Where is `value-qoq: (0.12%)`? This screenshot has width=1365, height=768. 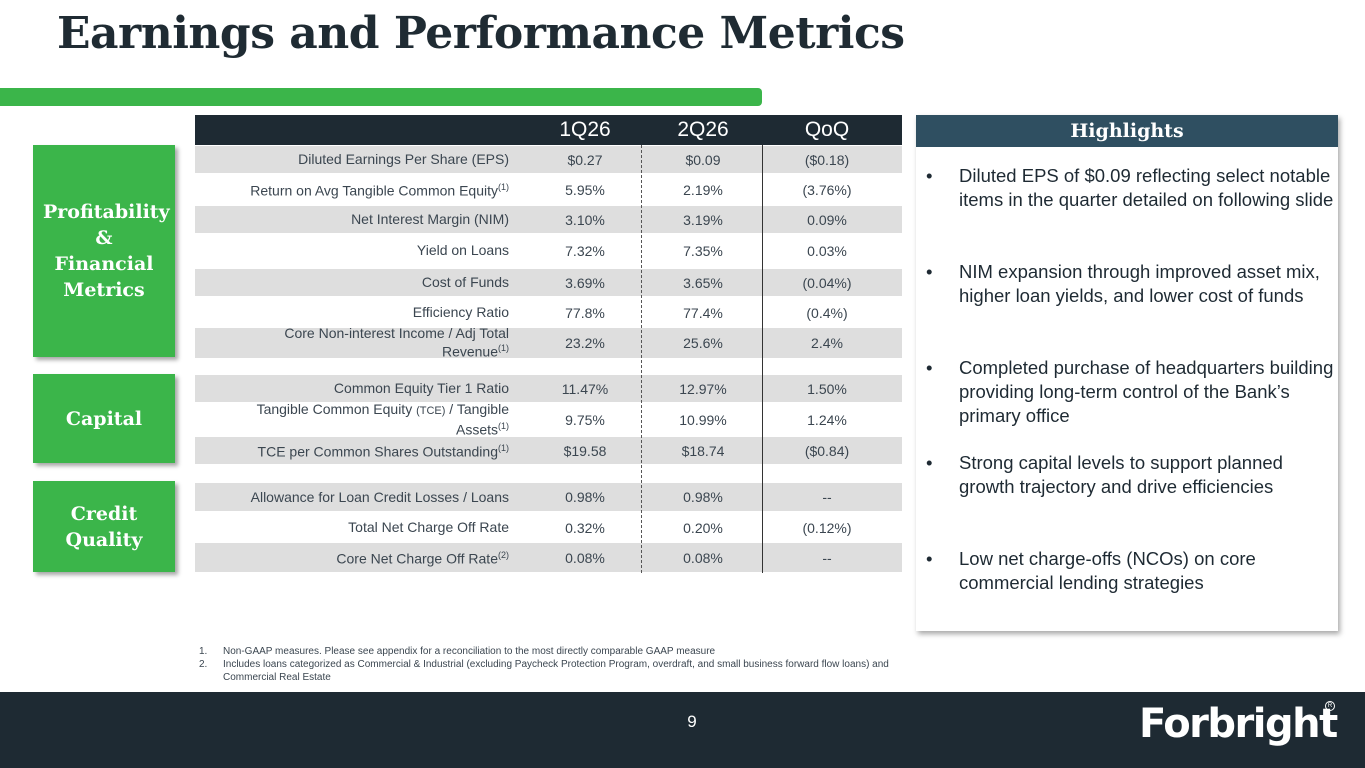
value-qoq: (0.12%) is located at coordinates (827, 527).